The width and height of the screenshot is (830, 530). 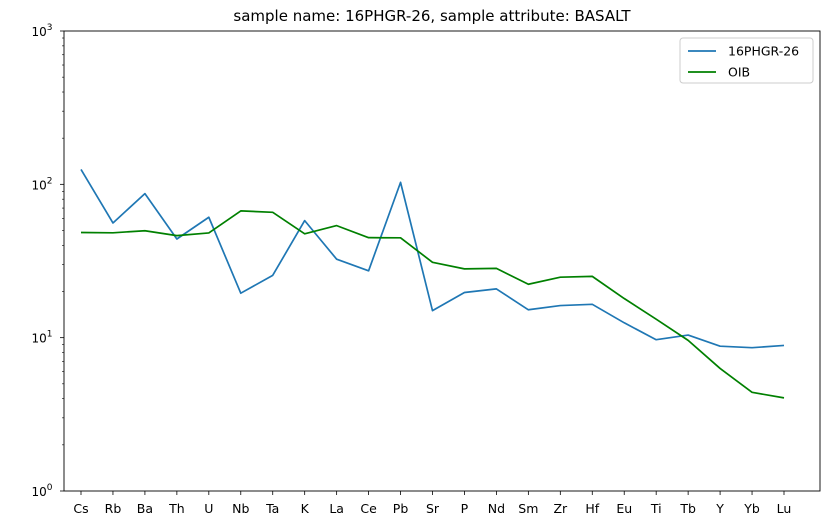 What do you see at coordinates (560, 508) in the screenshot?
I see `x-tick-label-zr: Zr` at bounding box center [560, 508].